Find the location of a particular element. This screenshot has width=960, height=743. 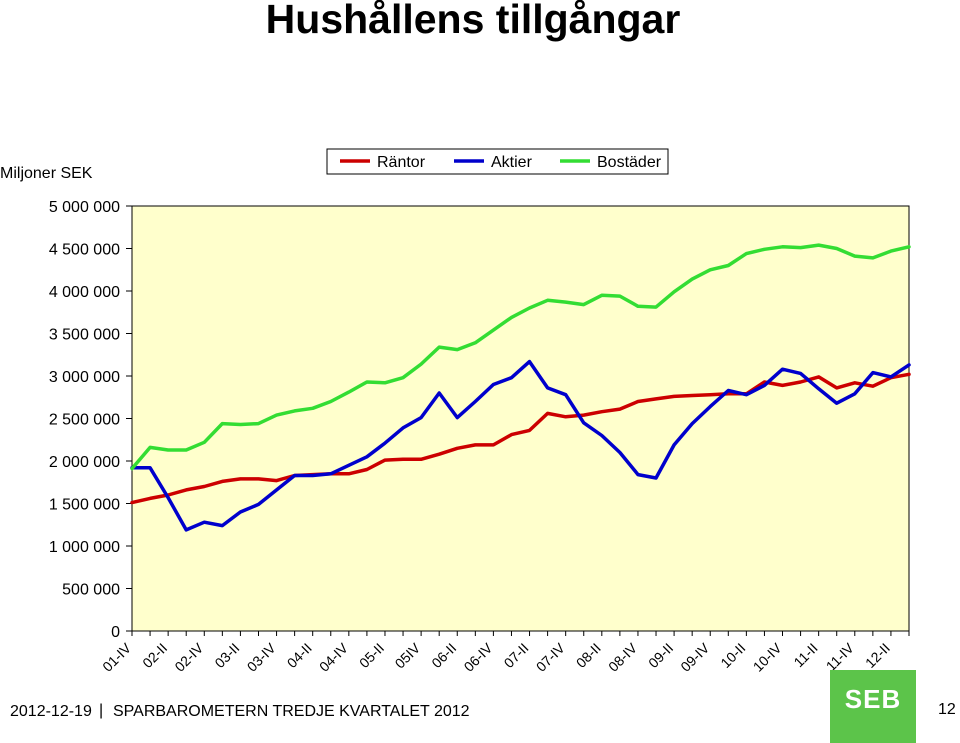

chart-title: Hushållens tillgångar is located at coordinates (473, 21).